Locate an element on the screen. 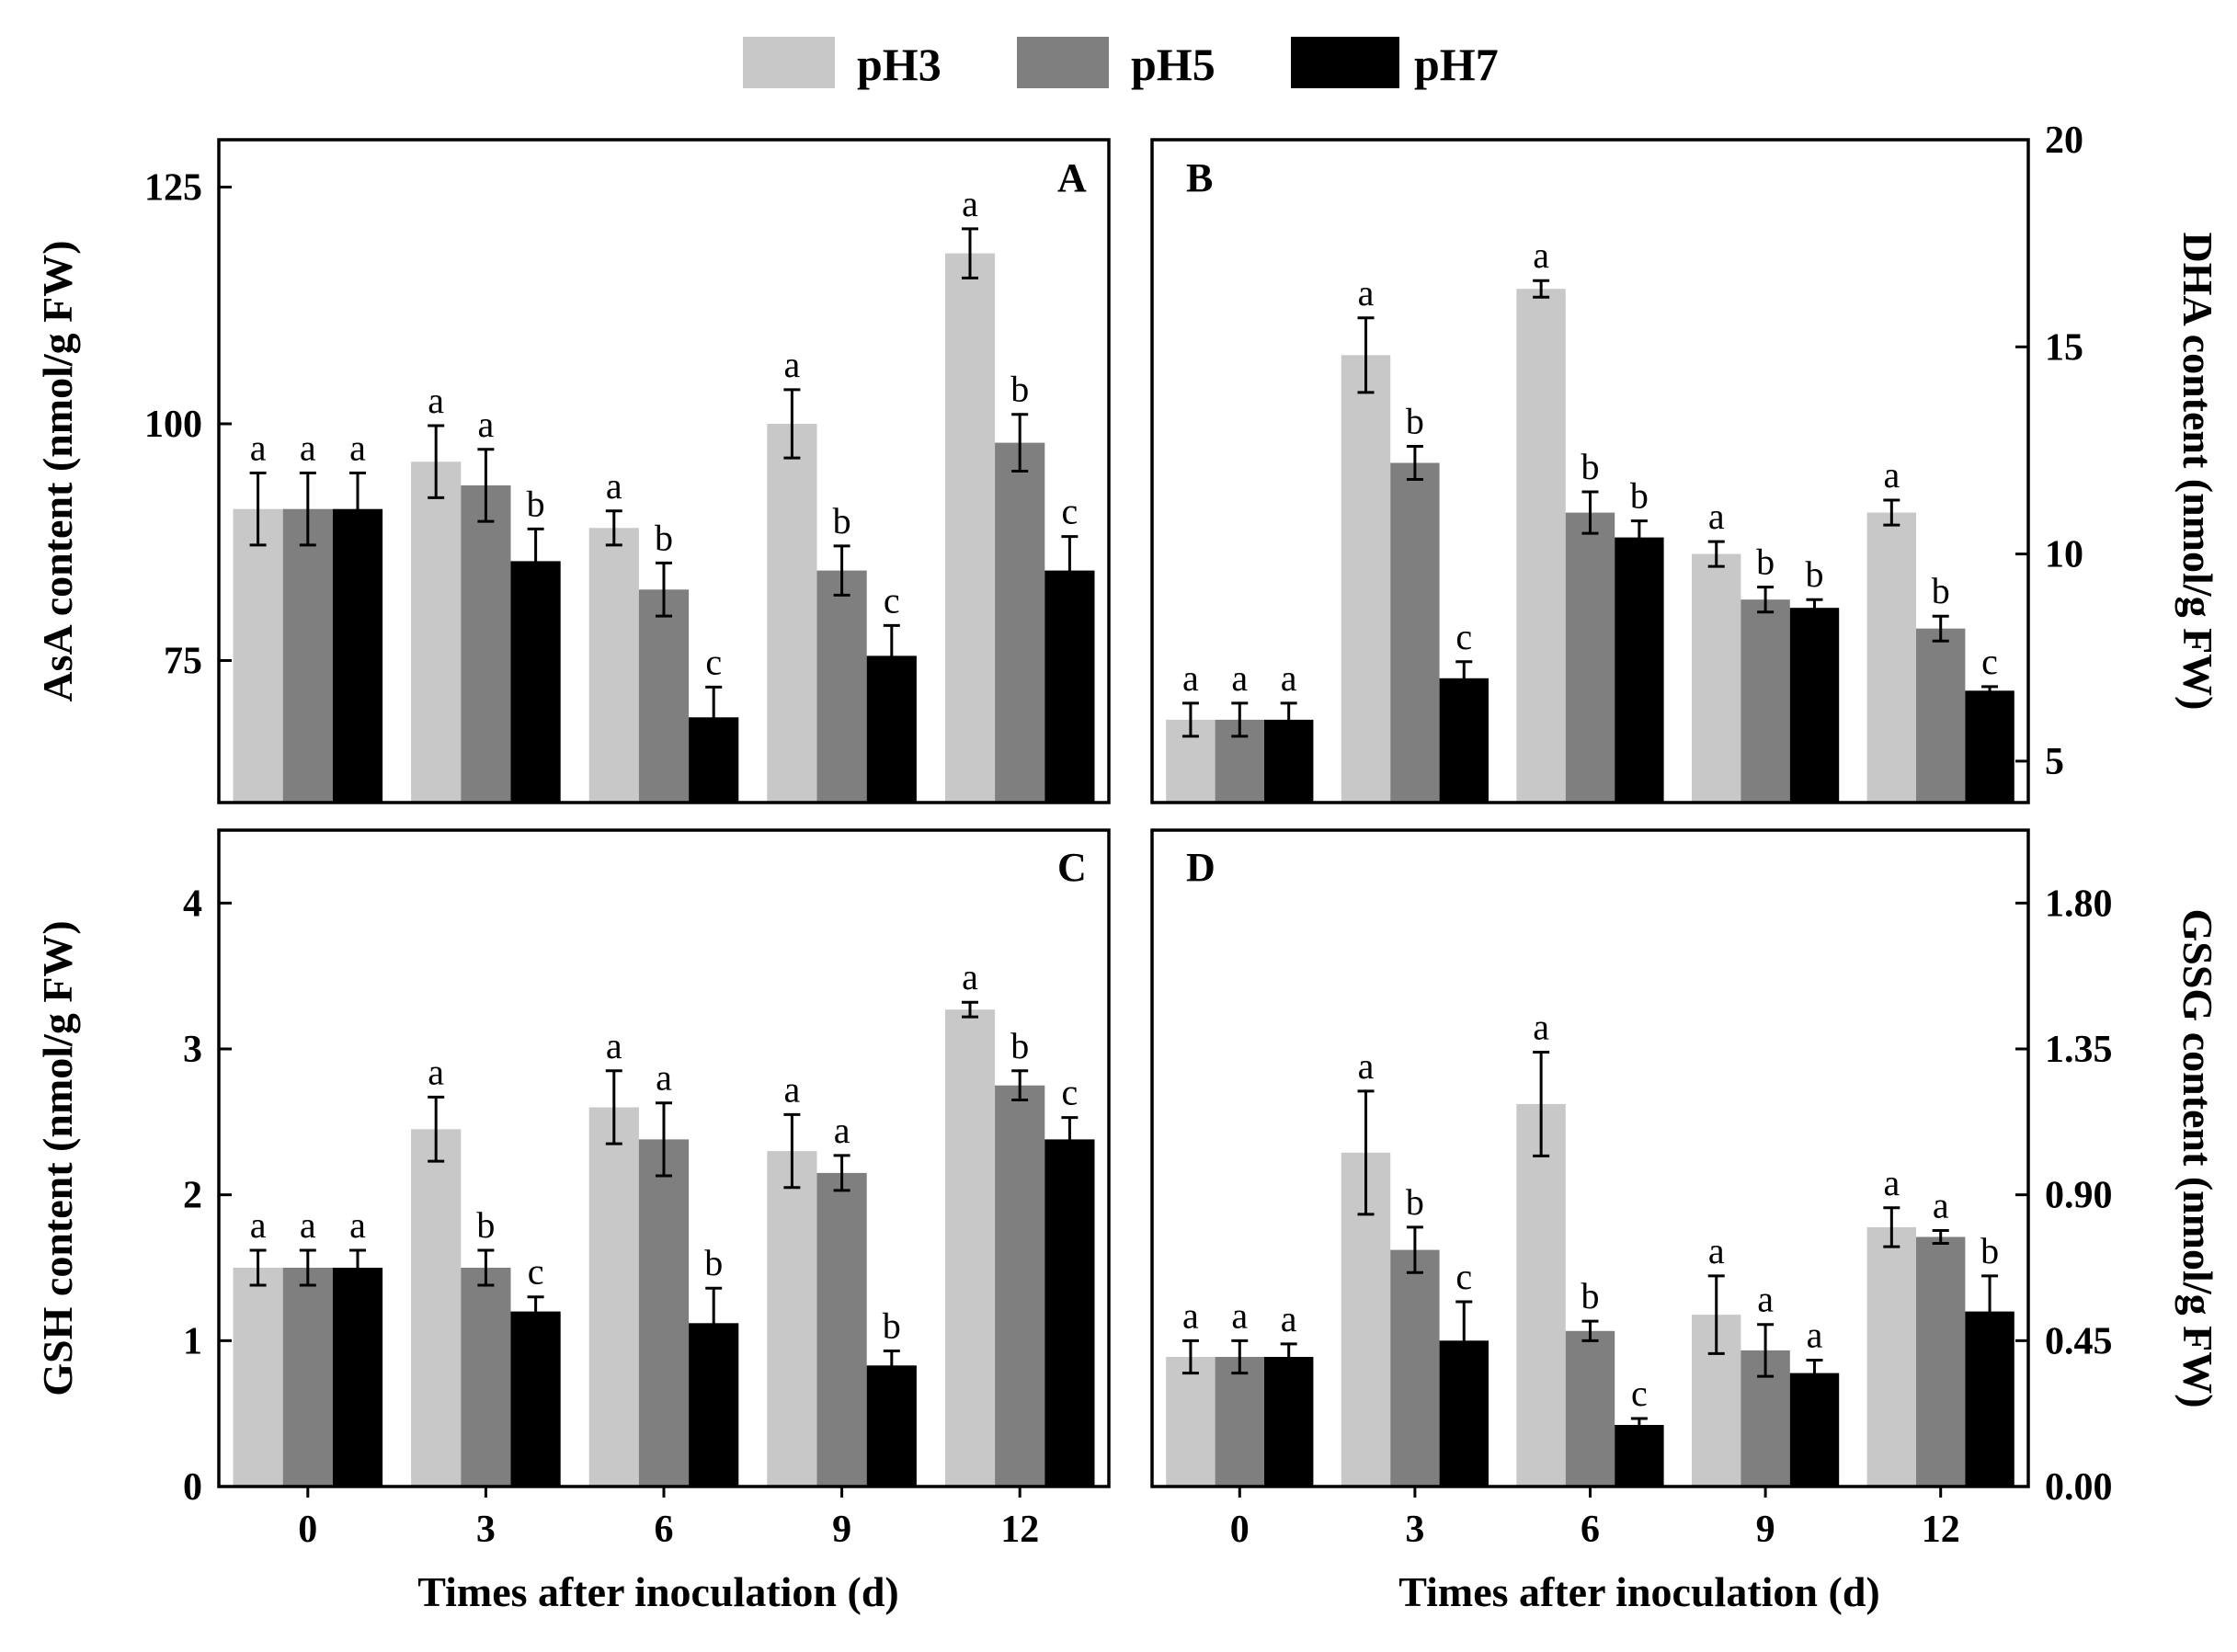 The height and width of the screenshot is (1652, 2237). sig-label-b-ph3-day3: a is located at coordinates (1366, 293).